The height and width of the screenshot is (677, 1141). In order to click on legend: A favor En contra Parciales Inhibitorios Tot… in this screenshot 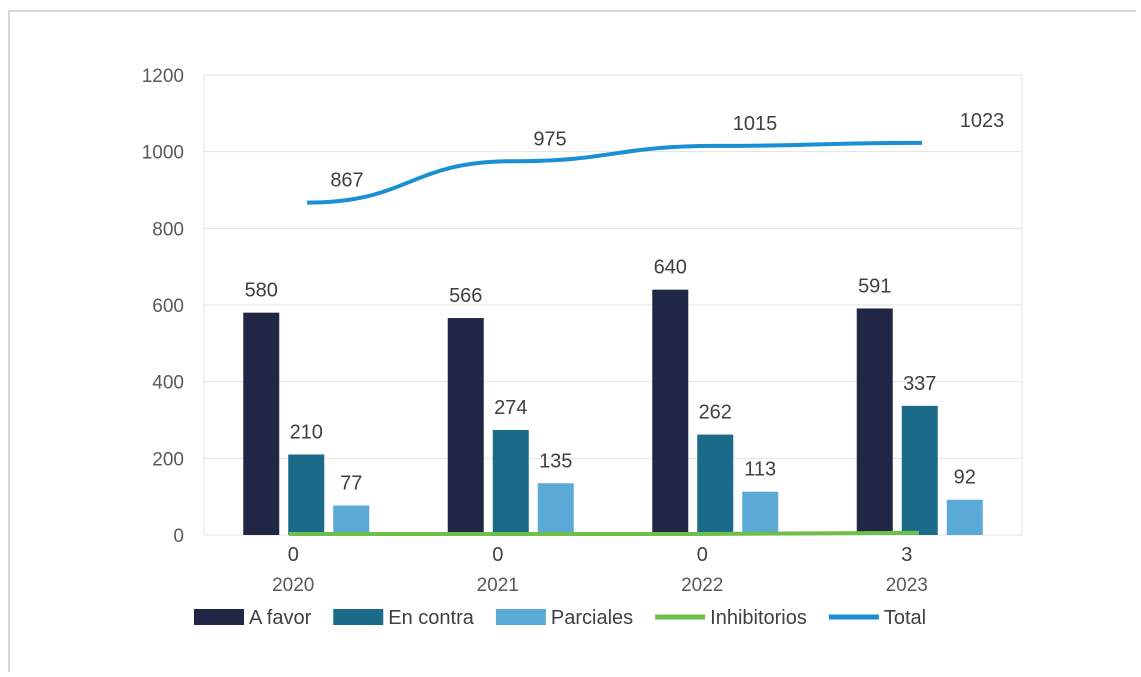, I will do `click(560, 618)`.